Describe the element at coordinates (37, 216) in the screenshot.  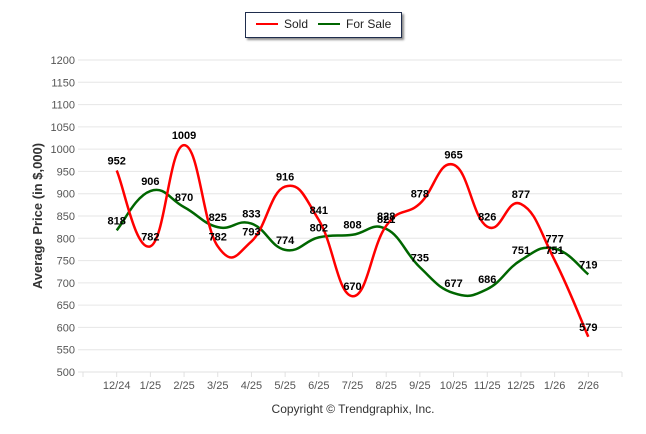
I see `y-axis-title: Average Price (in $,000)` at that location.